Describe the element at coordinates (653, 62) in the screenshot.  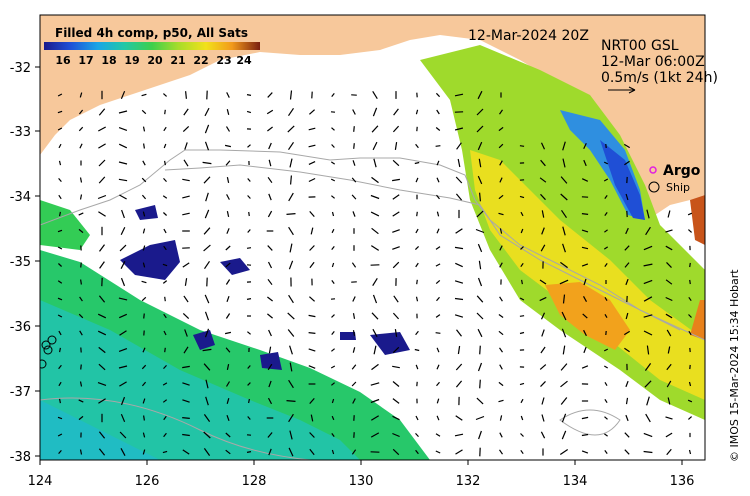
I see `current-time: 12-Mar 06:00Z` at that location.